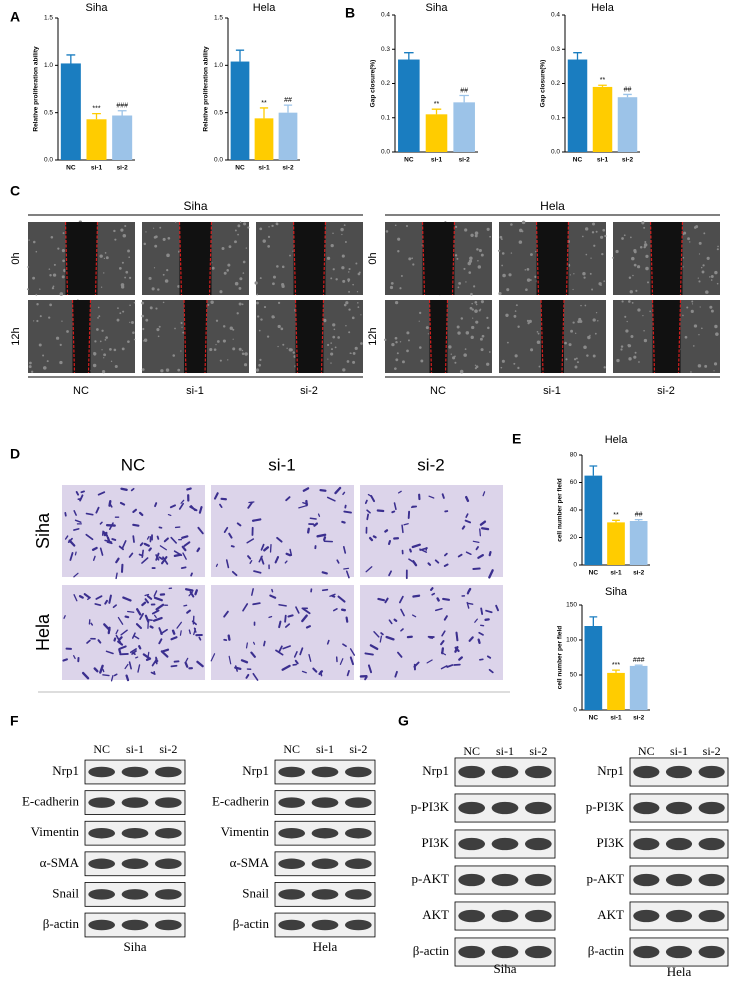 The width and height of the screenshot is (735, 981). I want to click on row-label: p-AKT, so click(605, 878).